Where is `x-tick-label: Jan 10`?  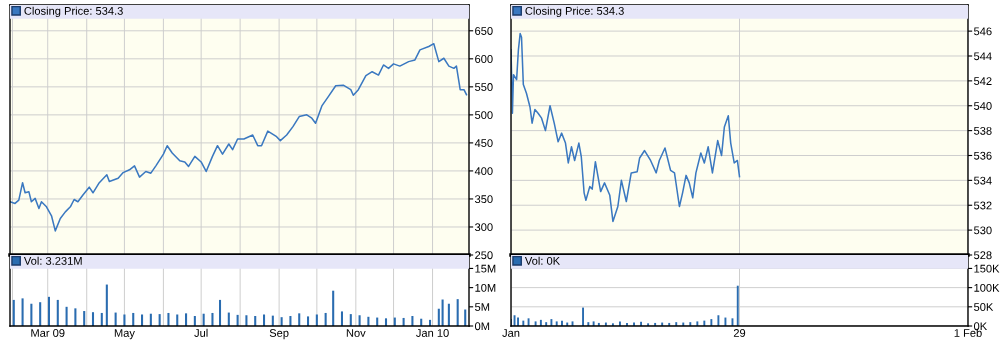 x-tick-label: Jan 10 is located at coordinates (432, 333).